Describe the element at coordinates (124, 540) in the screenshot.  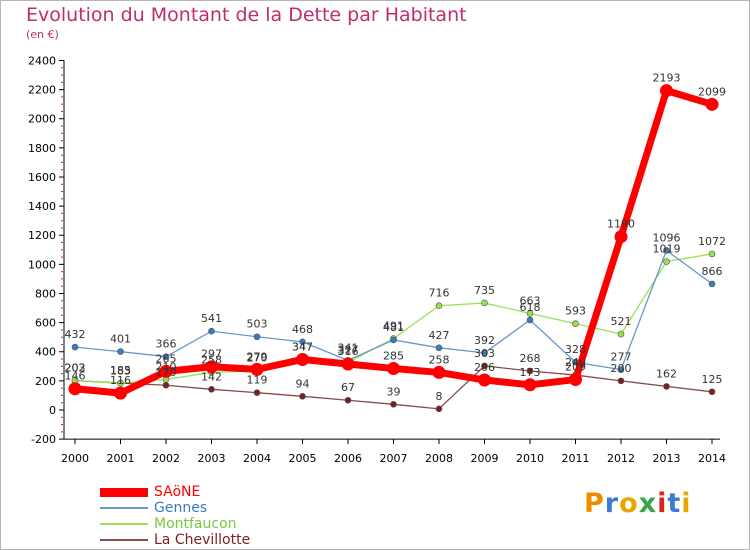
I see `legend-swatch-la-chevillotte` at that location.